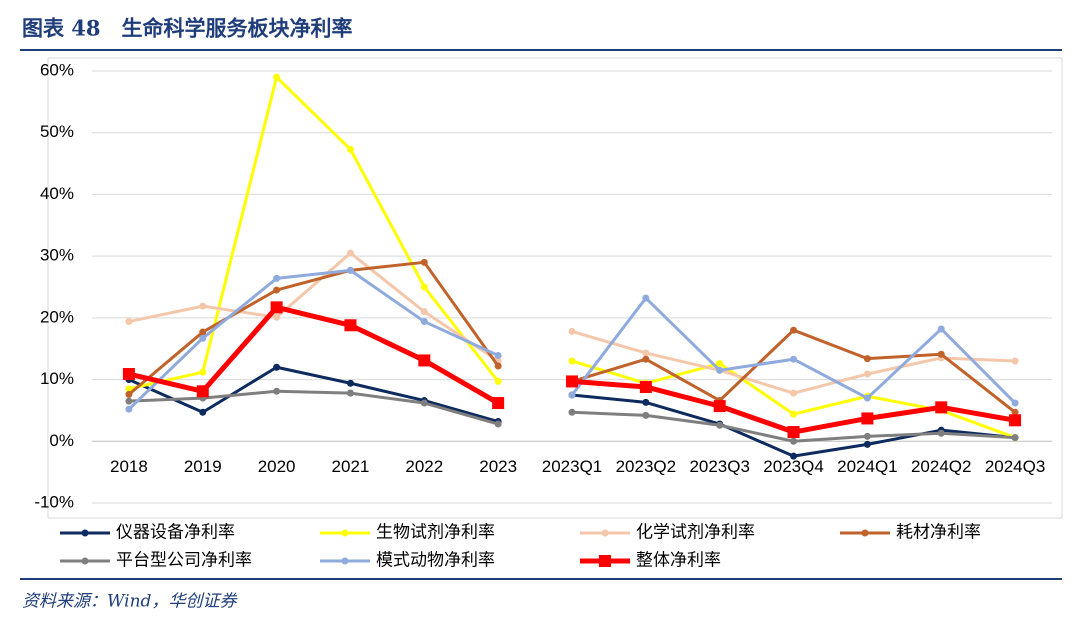 This screenshot has height=618, width=1080. Describe the element at coordinates (695, 531) in the screenshot. I see `legend-label: 化学试剂净利率` at that location.